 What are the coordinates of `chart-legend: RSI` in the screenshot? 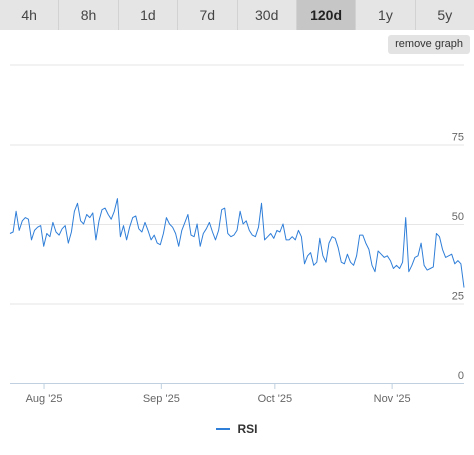 It's located at (237, 429).